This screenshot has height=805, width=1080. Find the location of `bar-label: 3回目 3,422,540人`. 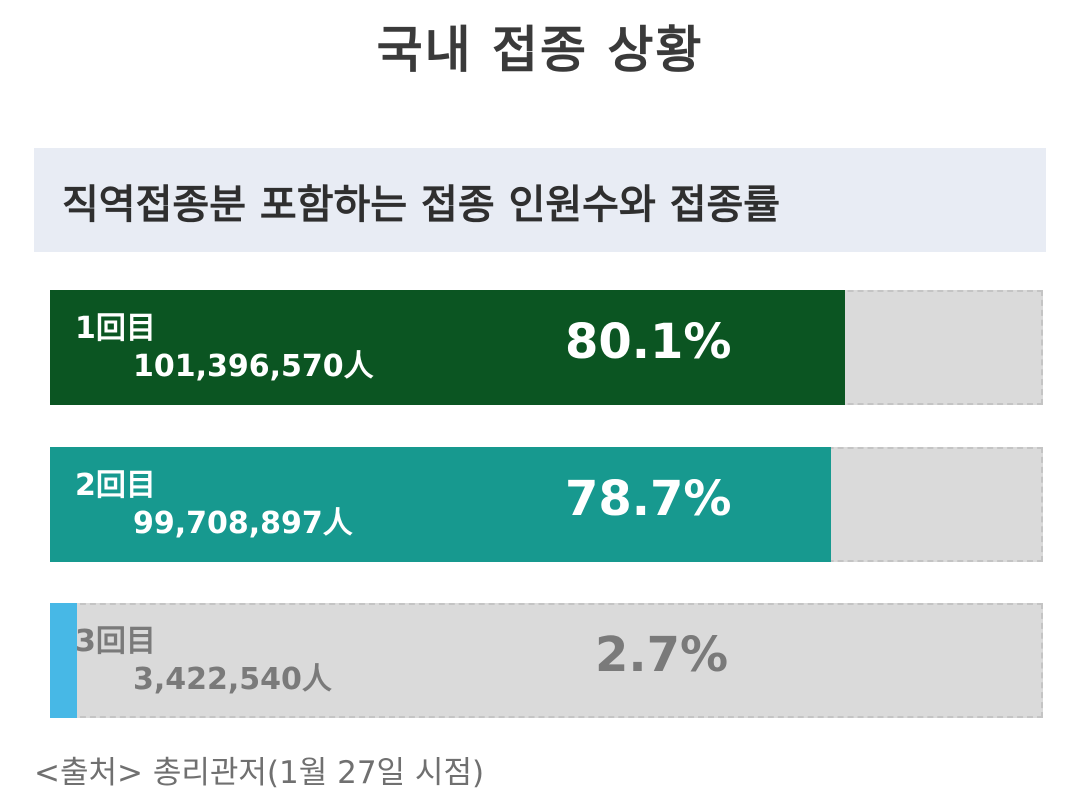

bar-label: 3回目 3,422,540人 is located at coordinates (203, 660).